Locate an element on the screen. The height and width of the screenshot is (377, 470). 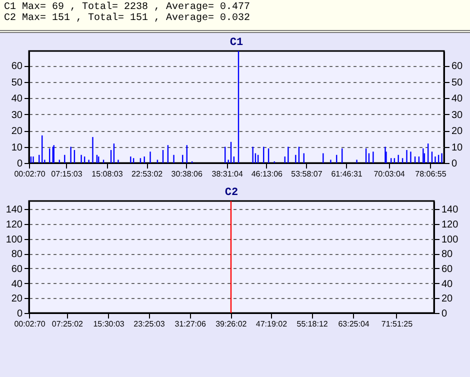
y-tick-label: 140 is located at coordinates (14, 210).